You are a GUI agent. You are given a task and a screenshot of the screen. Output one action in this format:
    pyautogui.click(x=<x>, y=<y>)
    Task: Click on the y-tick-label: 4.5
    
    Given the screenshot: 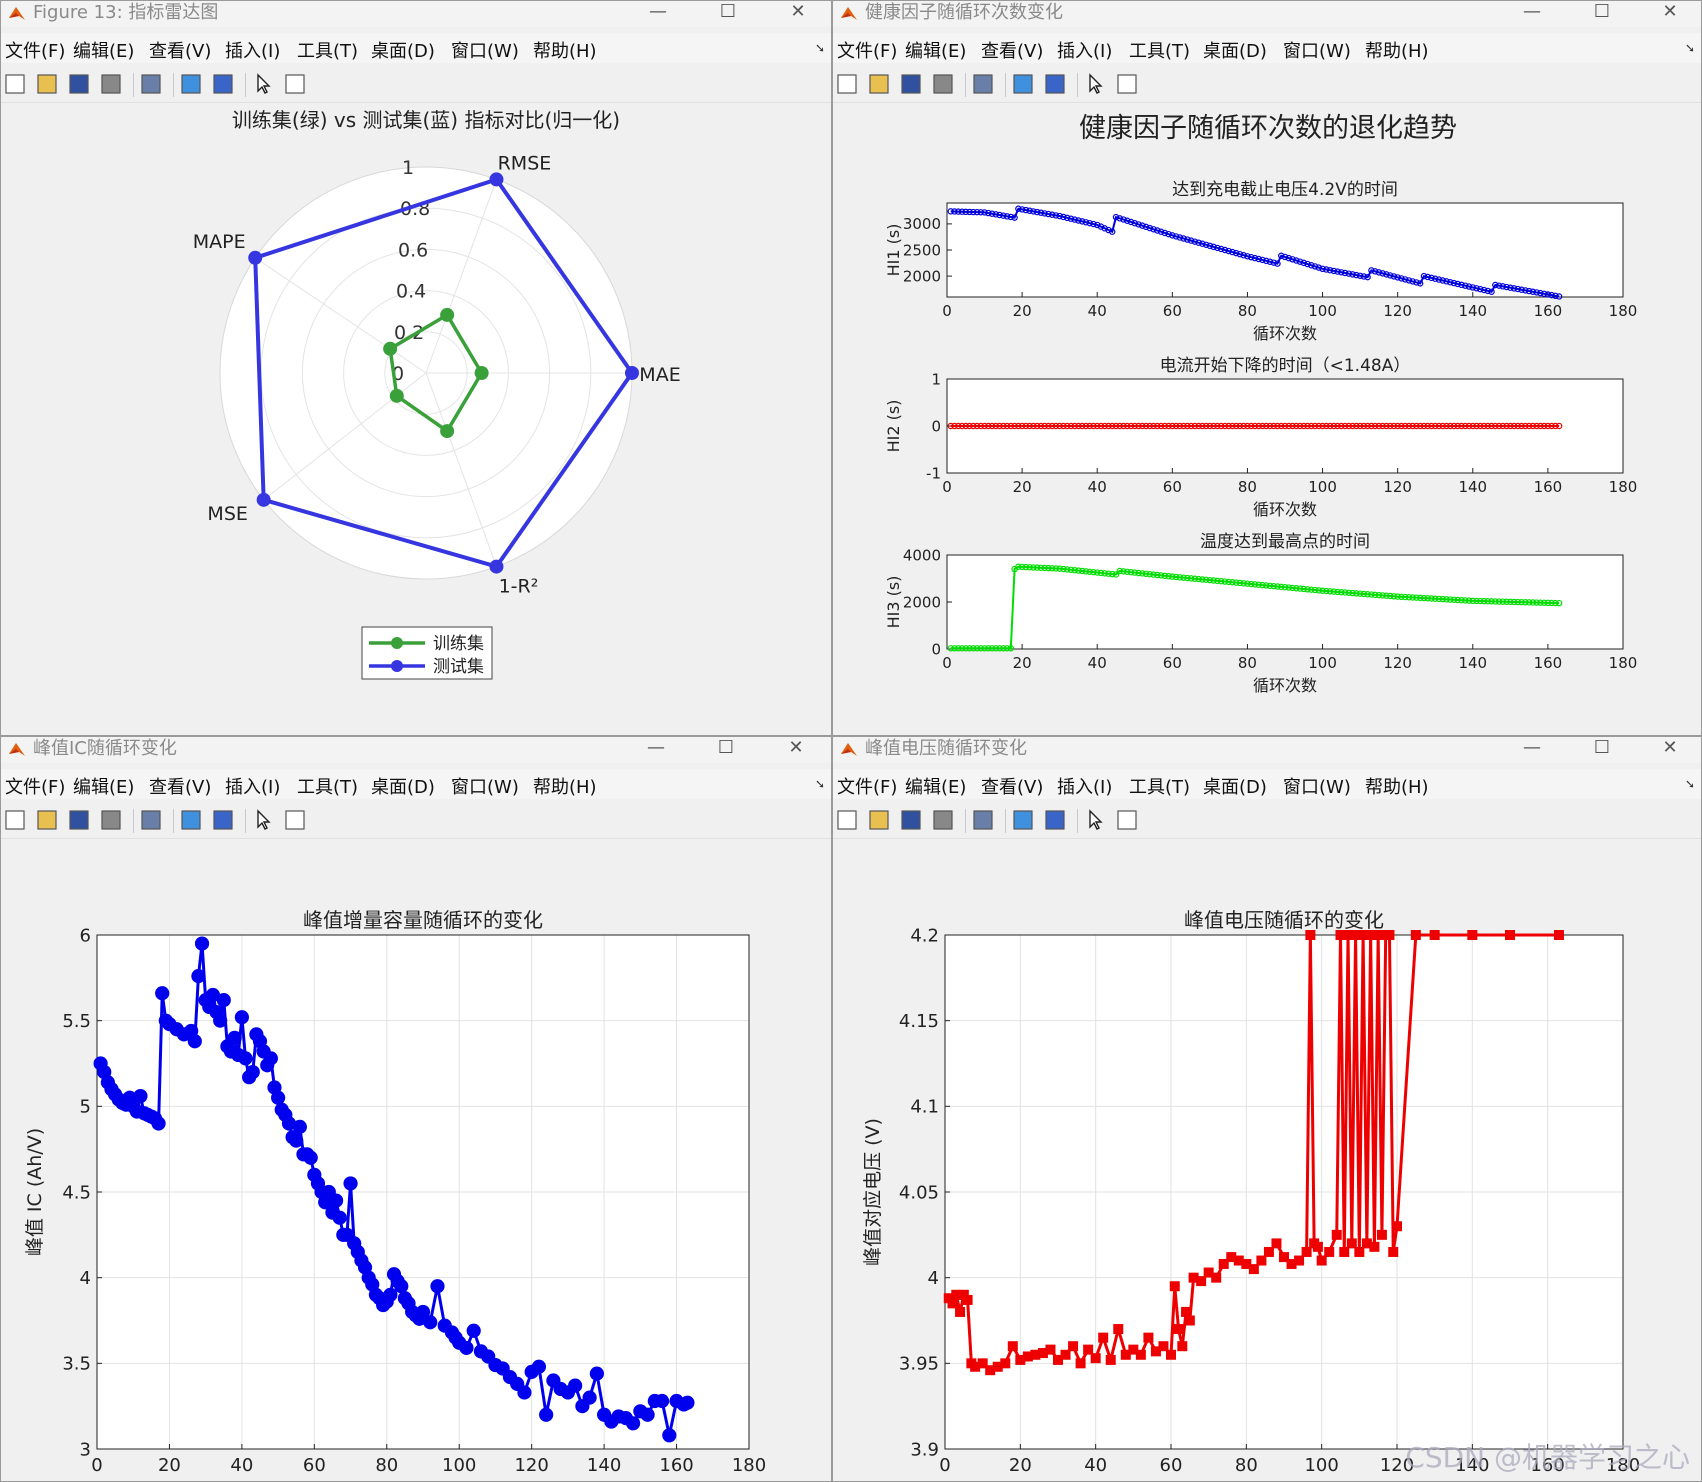 What is the action you would take?
    pyautogui.click(x=76, y=1192)
    